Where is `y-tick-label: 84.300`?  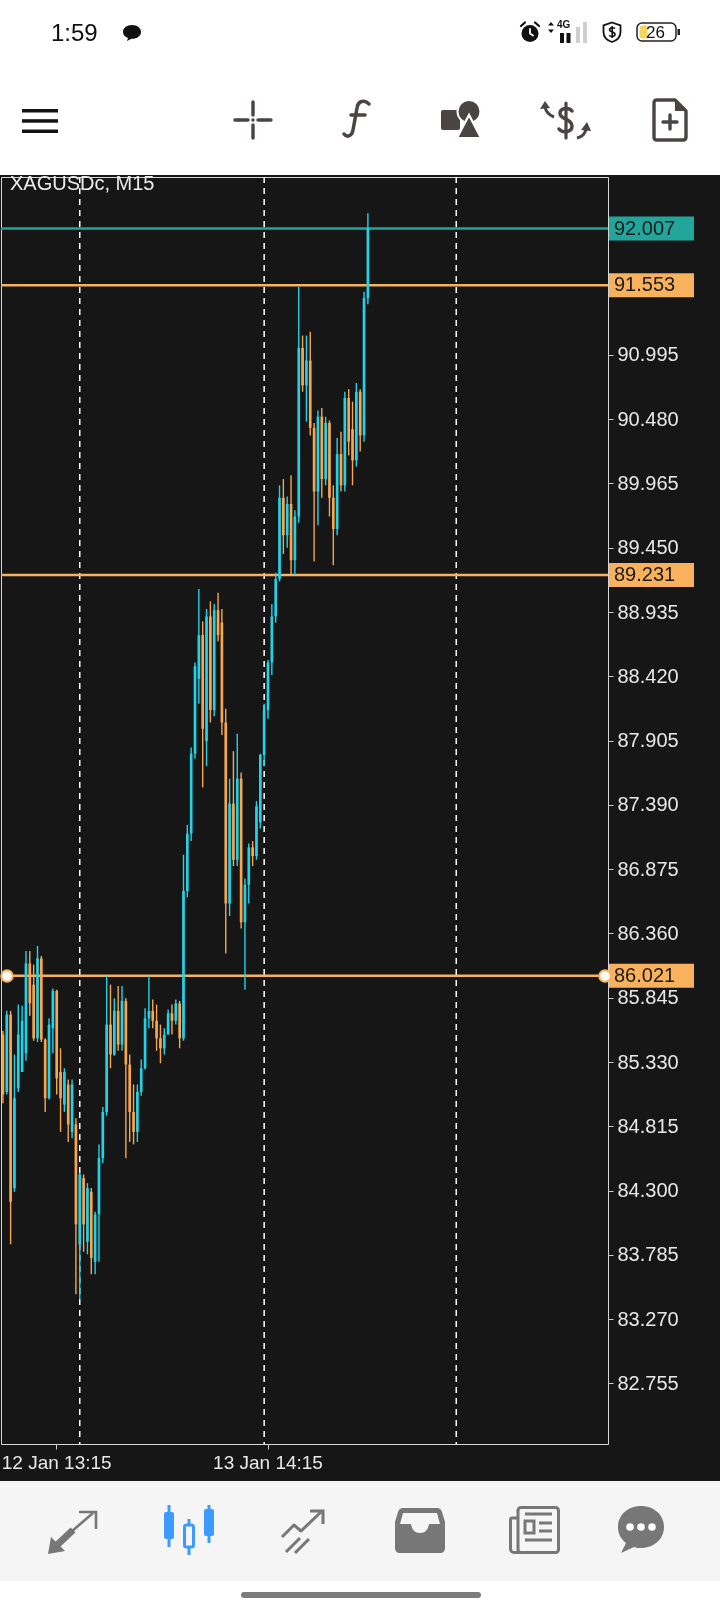 y-tick-label: 84.300 is located at coordinates (648, 1190).